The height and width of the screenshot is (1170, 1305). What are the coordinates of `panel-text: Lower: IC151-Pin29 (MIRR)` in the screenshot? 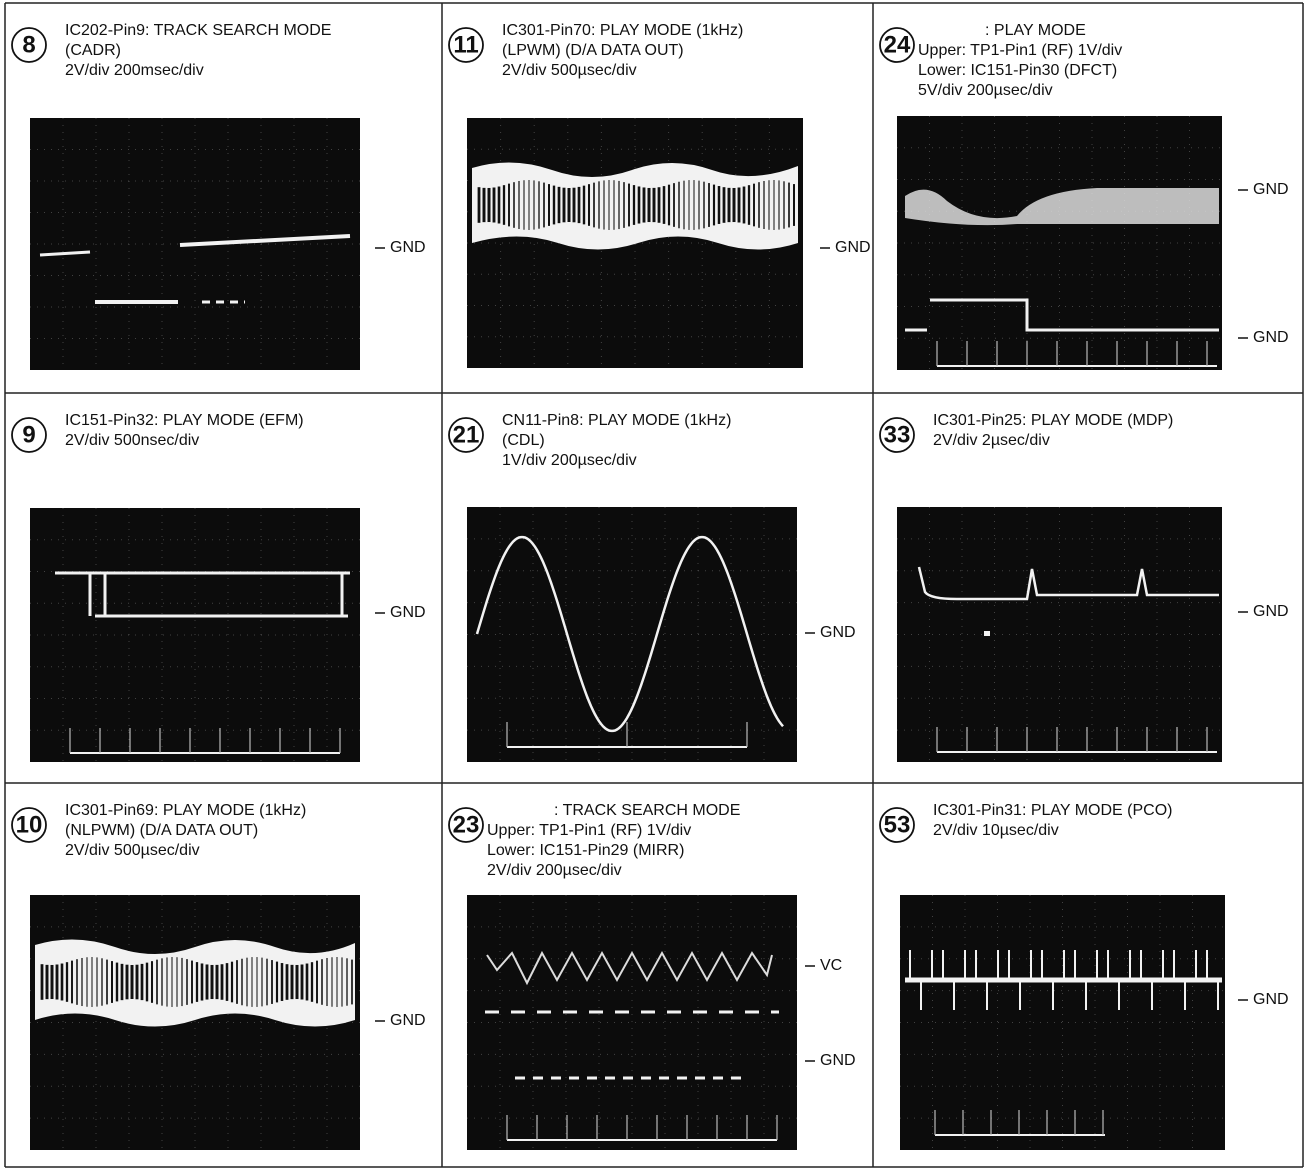 It's located at (585, 850).